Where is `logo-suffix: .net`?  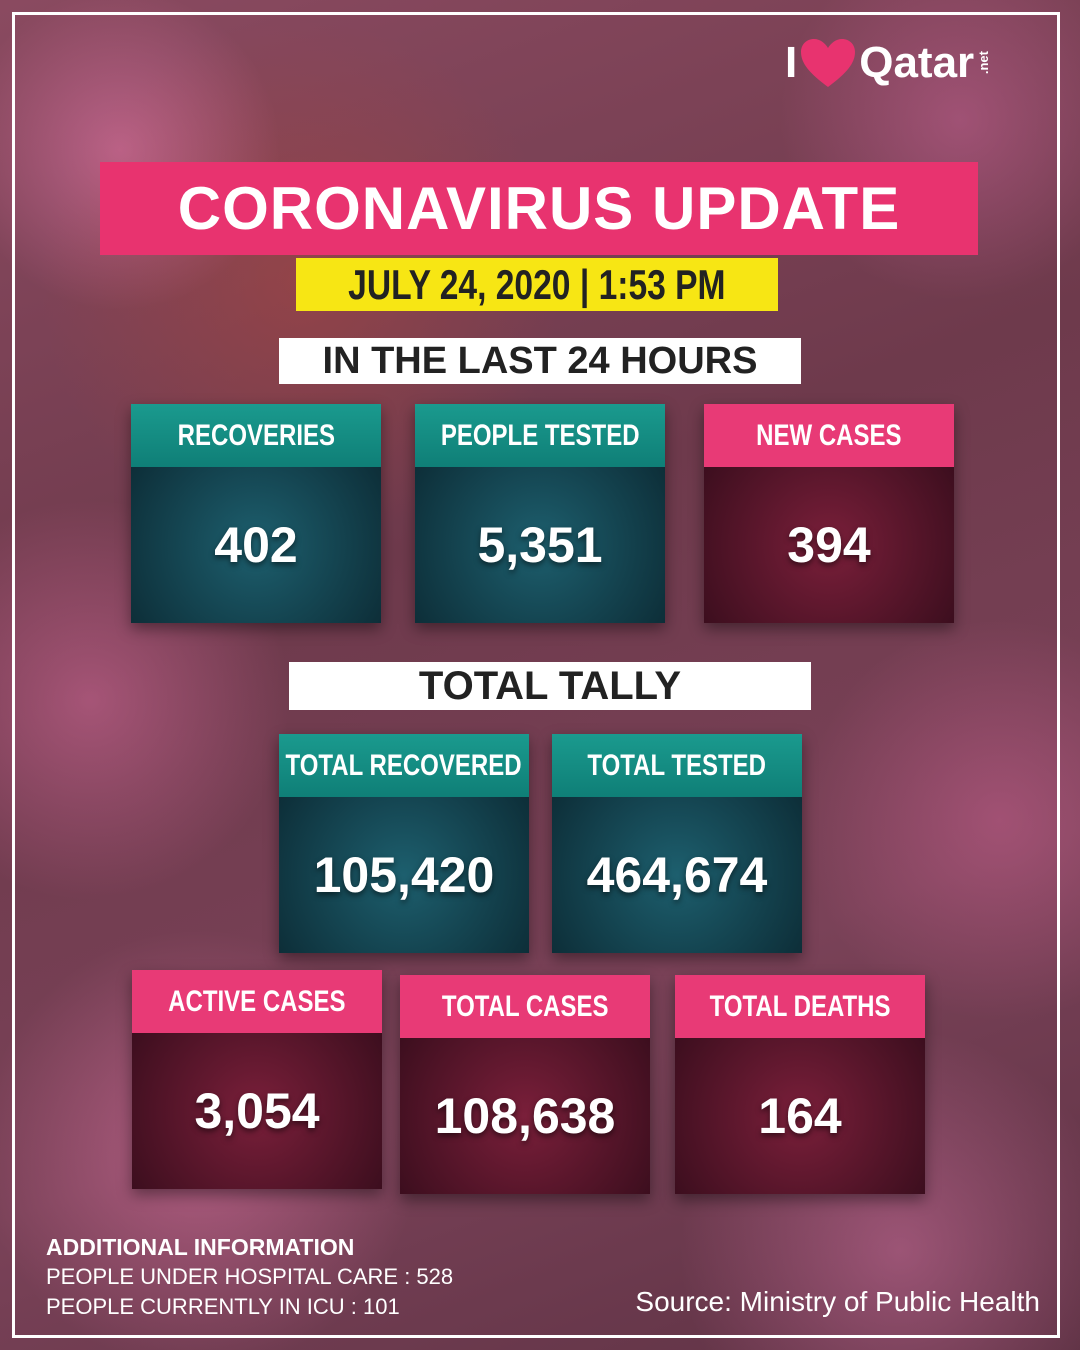
logo-suffix: .net is located at coordinates (984, 63).